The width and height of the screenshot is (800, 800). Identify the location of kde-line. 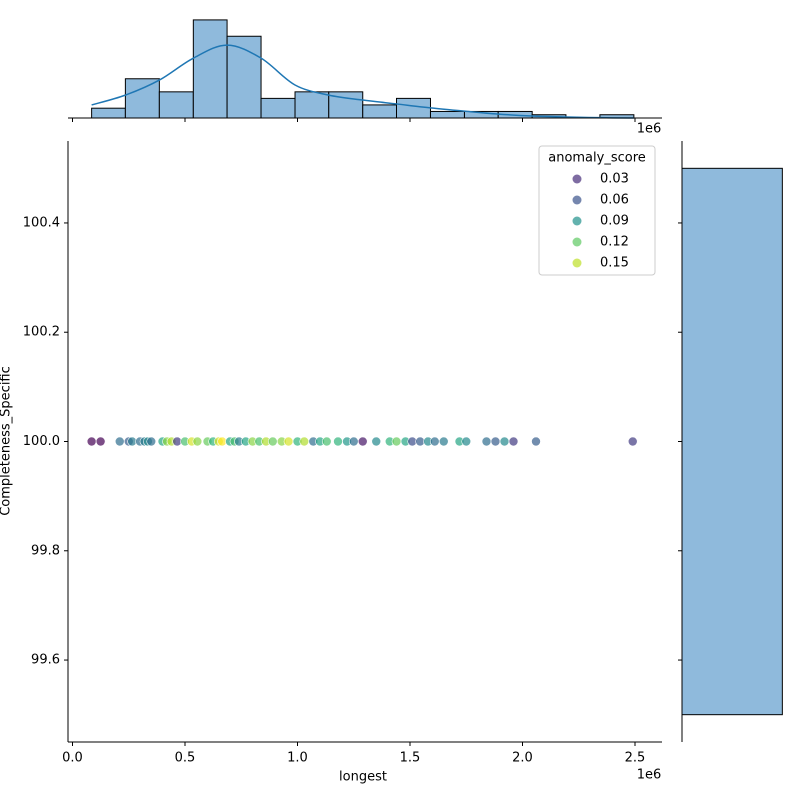
(362, 81).